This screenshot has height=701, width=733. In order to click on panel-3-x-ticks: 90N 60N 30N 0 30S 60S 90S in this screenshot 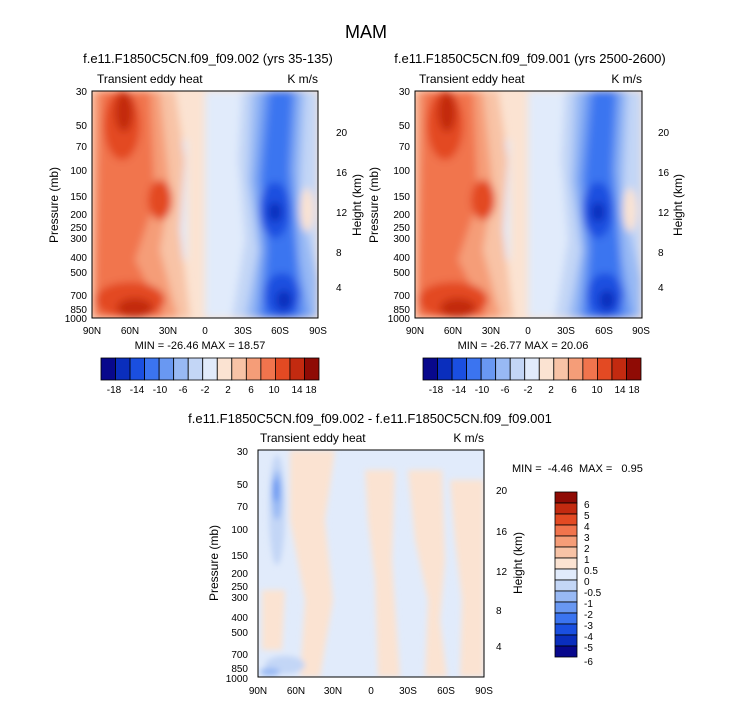, I will do `click(371, 691)`.